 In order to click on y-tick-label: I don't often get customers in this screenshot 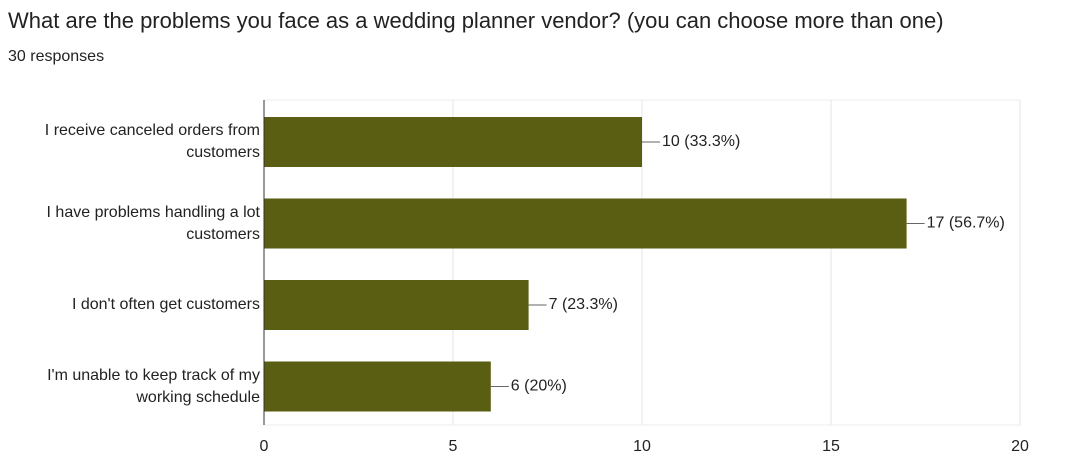, I will do `click(165, 304)`.